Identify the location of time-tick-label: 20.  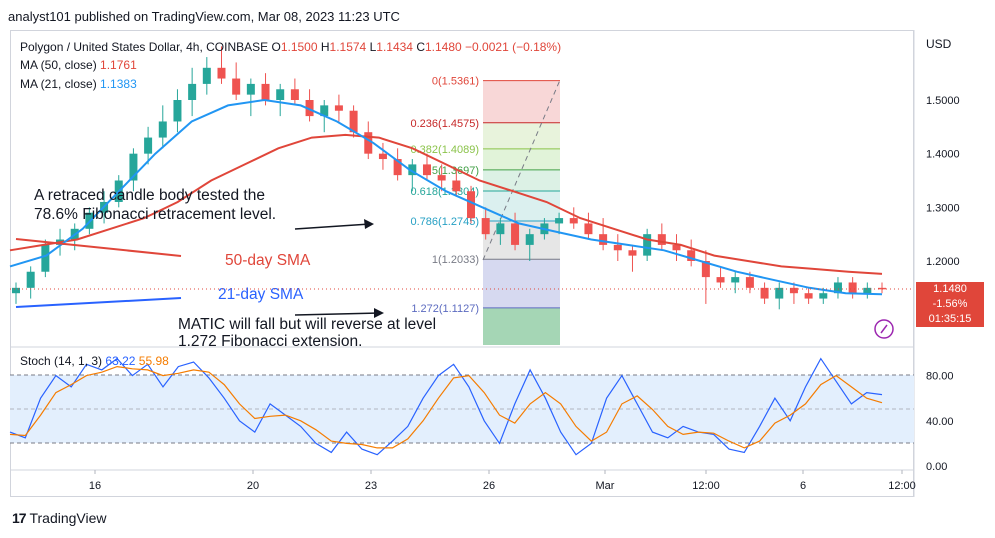
(253, 486).